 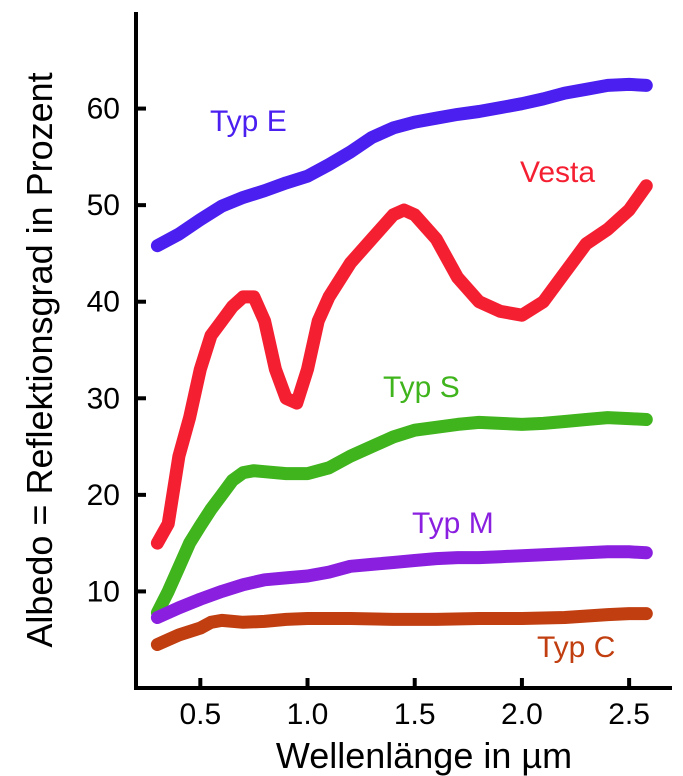 I want to click on series-line-typ-m, so click(x=401, y=584).